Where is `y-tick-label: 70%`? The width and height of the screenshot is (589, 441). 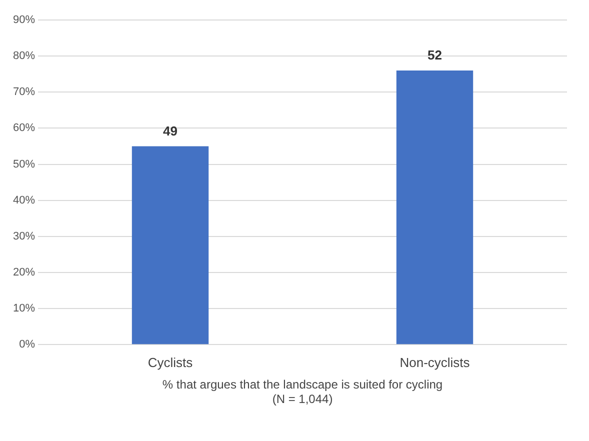 y-tick-label: 70% is located at coordinates (24, 92).